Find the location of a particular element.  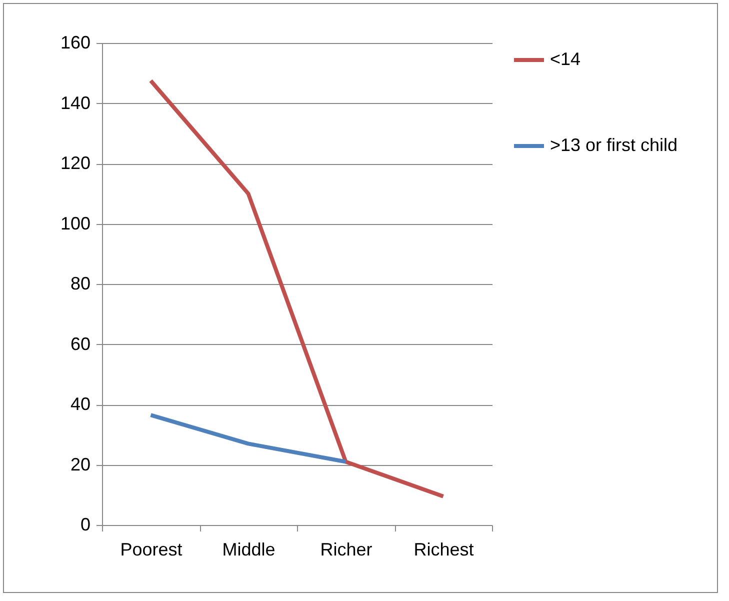

legend-label: >13 or first child is located at coordinates (614, 145).